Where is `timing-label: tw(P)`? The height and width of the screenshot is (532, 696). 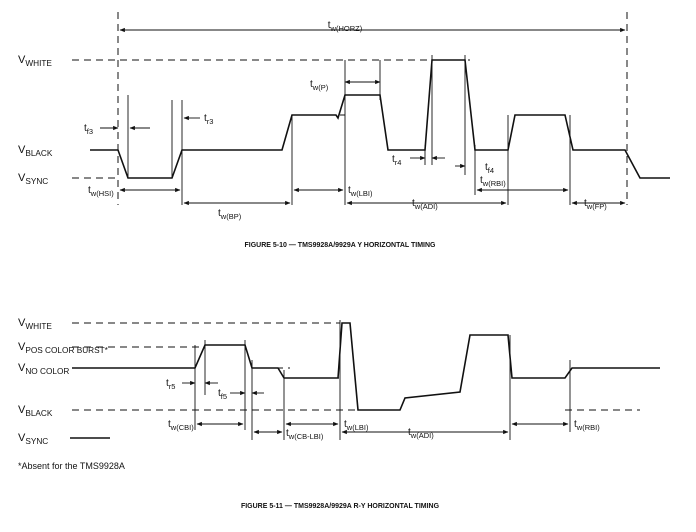 timing-label: tw(P) is located at coordinates (319, 85).